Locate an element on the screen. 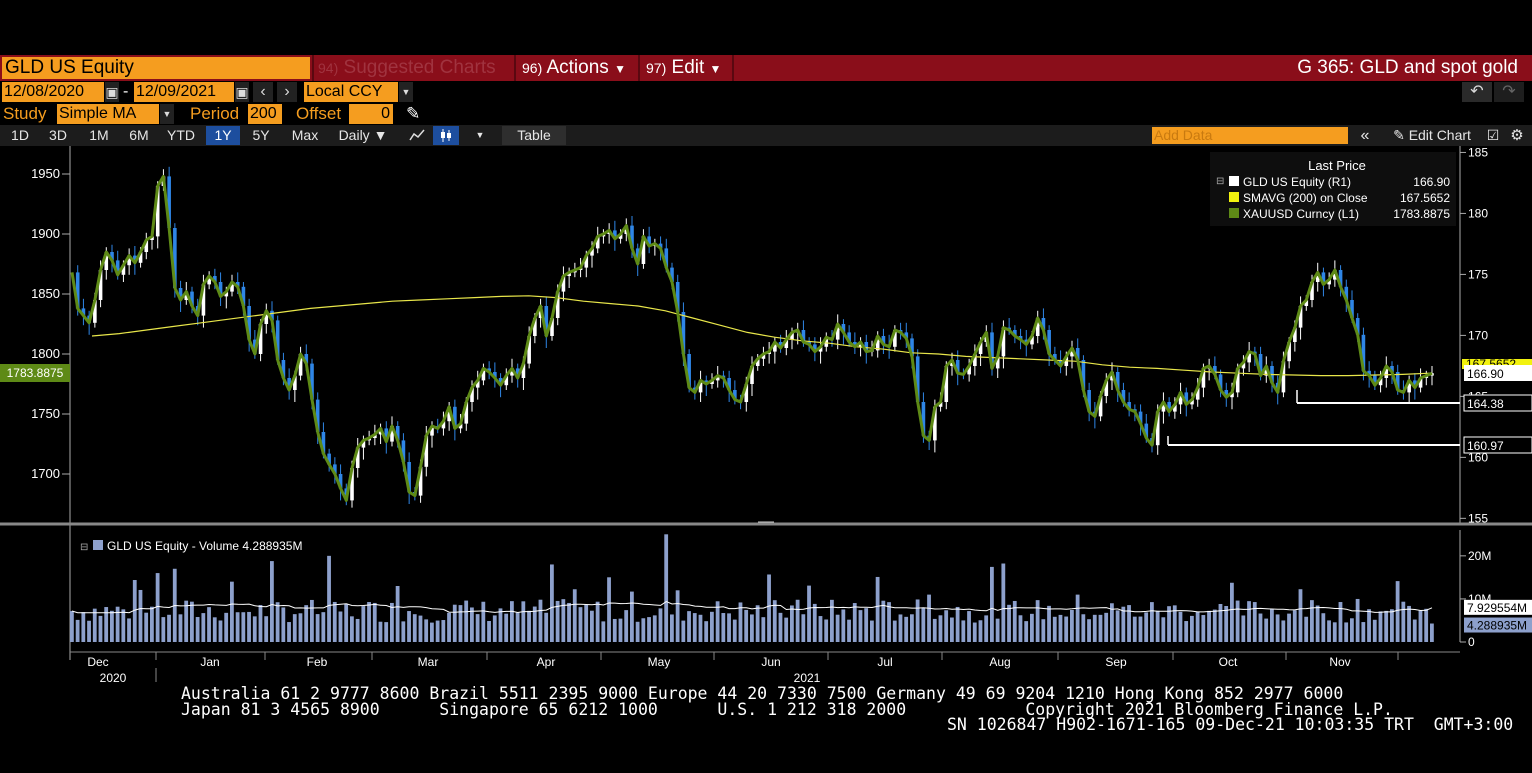 The height and width of the screenshot is (773, 1532). ticker-field: GLD US Equity is located at coordinates (156, 68).